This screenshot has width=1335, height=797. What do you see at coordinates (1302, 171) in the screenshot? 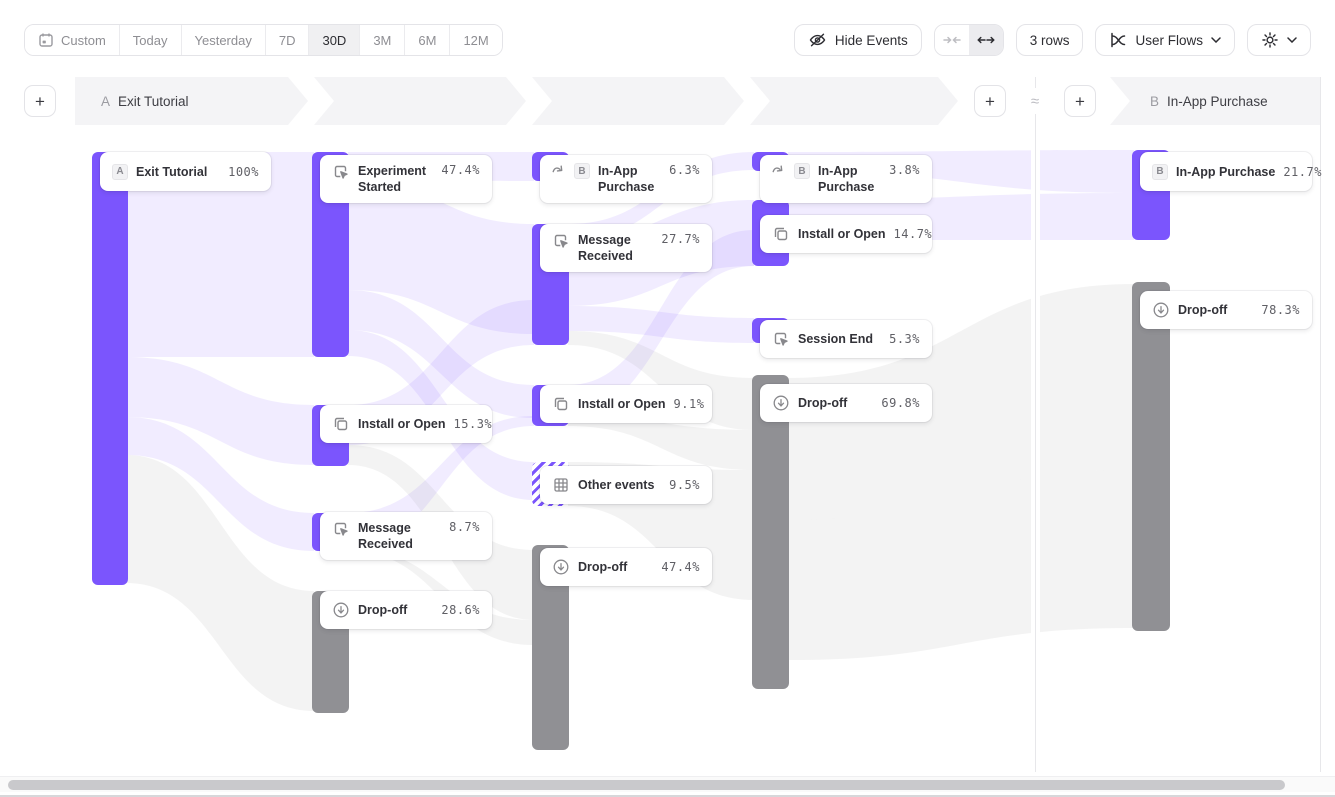
I see `node-percent: 21.7%` at bounding box center [1302, 171].